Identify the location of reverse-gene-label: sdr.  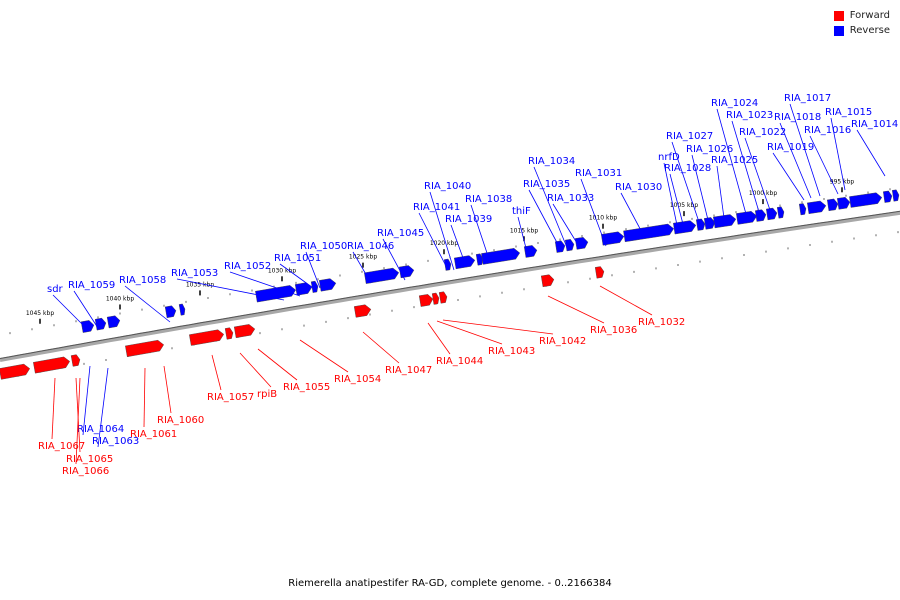
(55, 289).